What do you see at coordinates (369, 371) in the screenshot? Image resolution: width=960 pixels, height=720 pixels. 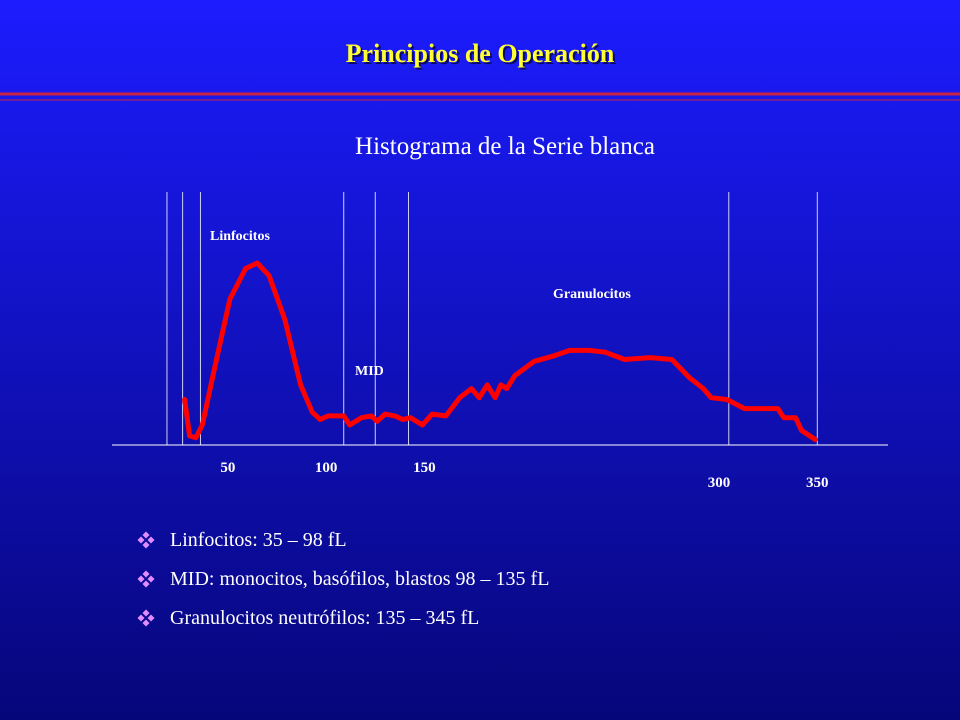 I see `annotation: MID` at bounding box center [369, 371].